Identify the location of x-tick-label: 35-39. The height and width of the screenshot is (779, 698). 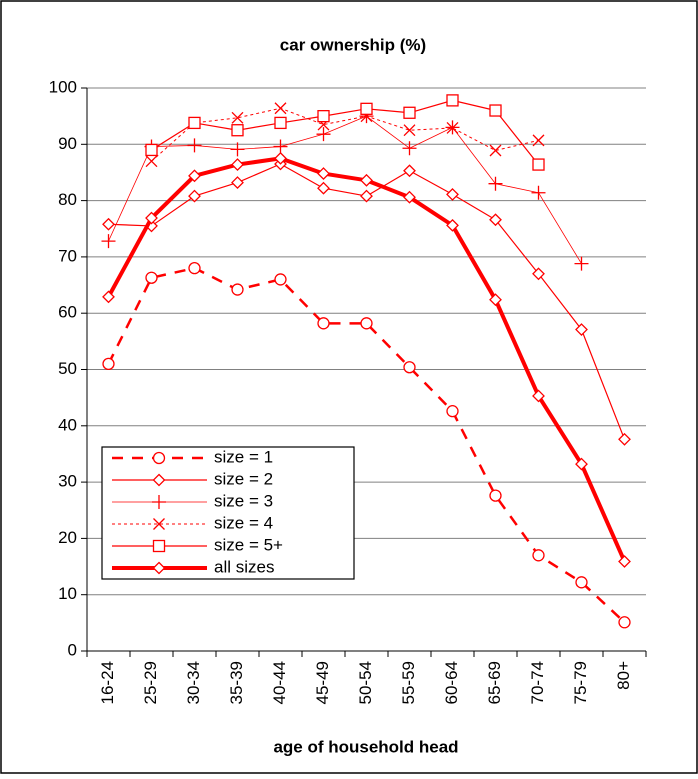
(236, 682).